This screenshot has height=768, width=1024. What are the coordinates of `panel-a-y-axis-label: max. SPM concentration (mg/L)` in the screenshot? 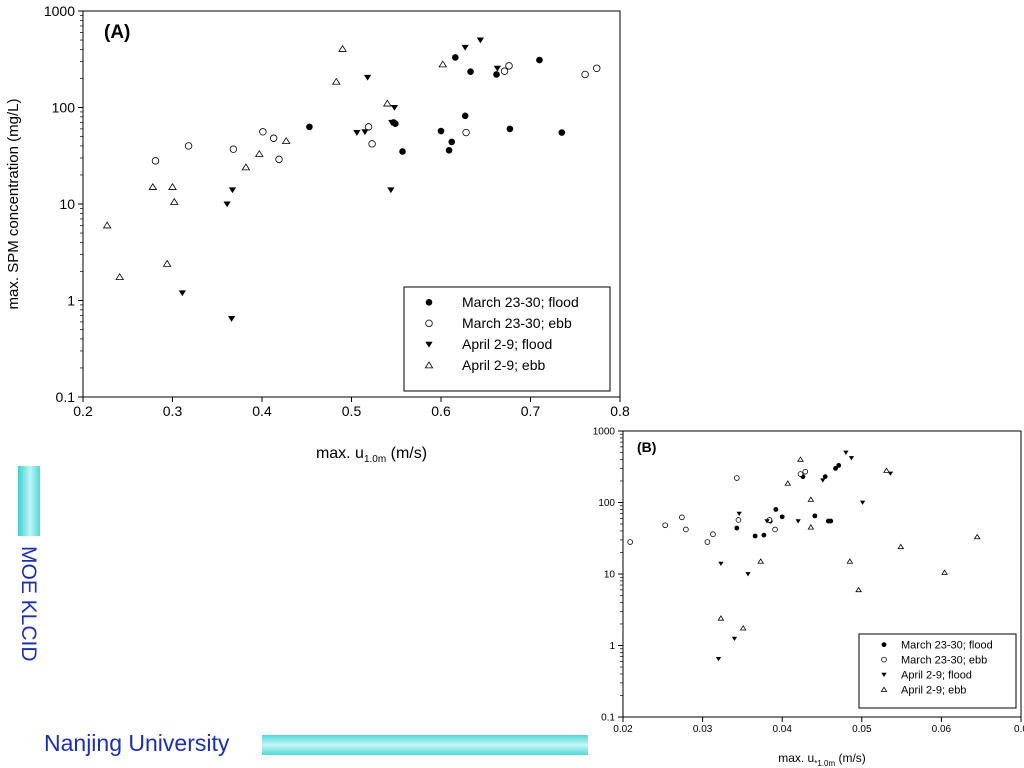 It's located at (13, 204).